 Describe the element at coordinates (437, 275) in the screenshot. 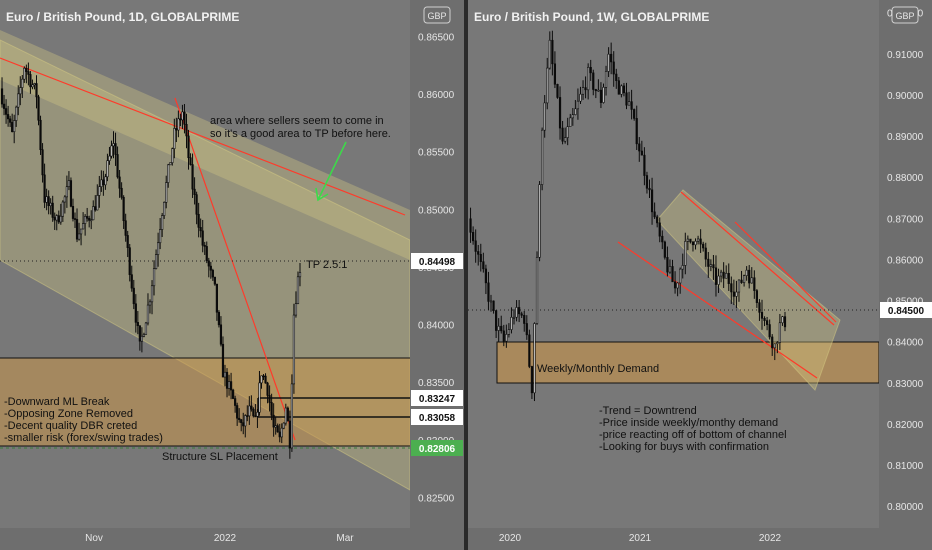

I see `left-price-axis` at that location.